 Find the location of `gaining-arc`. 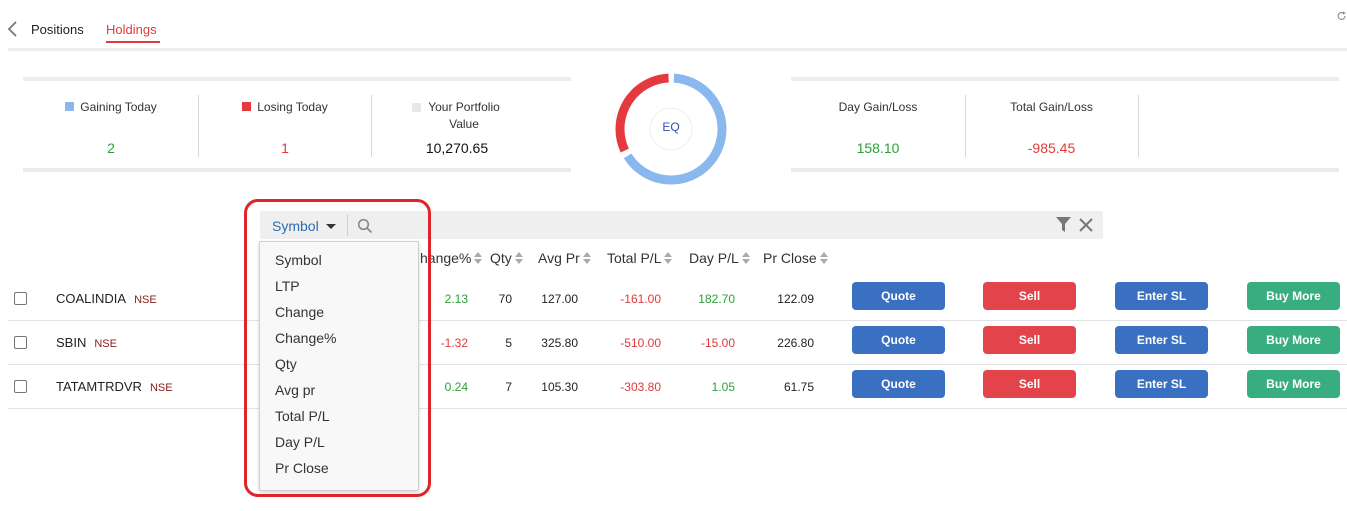

gaining-arc is located at coordinates (671, 129).